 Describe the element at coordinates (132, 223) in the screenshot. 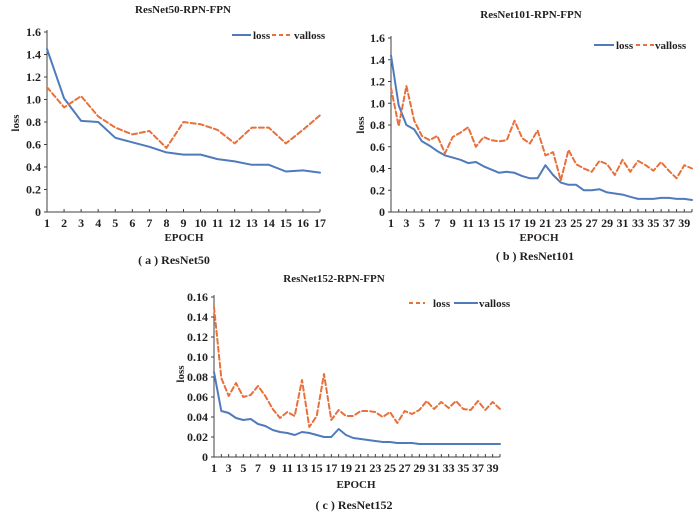

I see `x-tick-label: 6` at that location.